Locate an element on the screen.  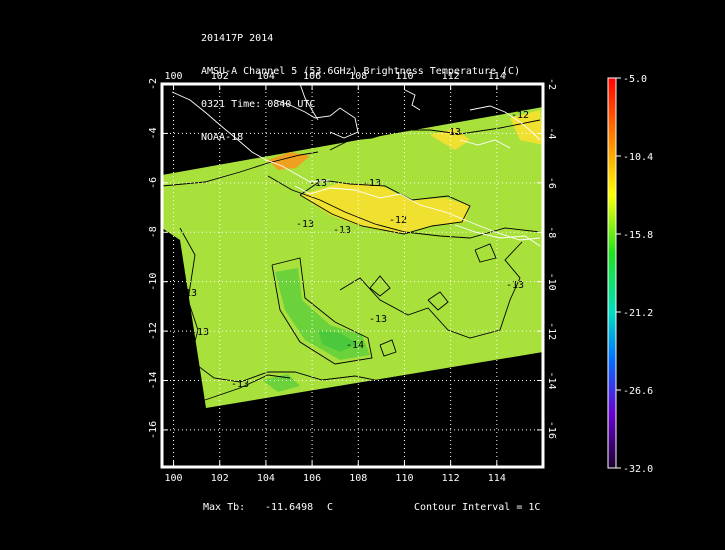
storm-id-title: 201417P 2014 is located at coordinates (237, 38).